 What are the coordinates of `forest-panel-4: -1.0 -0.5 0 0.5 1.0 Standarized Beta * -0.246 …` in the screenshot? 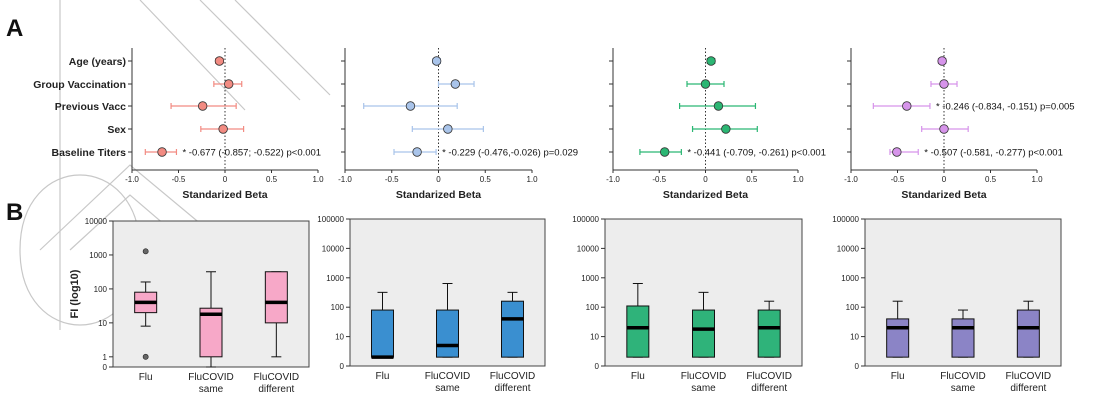 It's located at (959, 124).